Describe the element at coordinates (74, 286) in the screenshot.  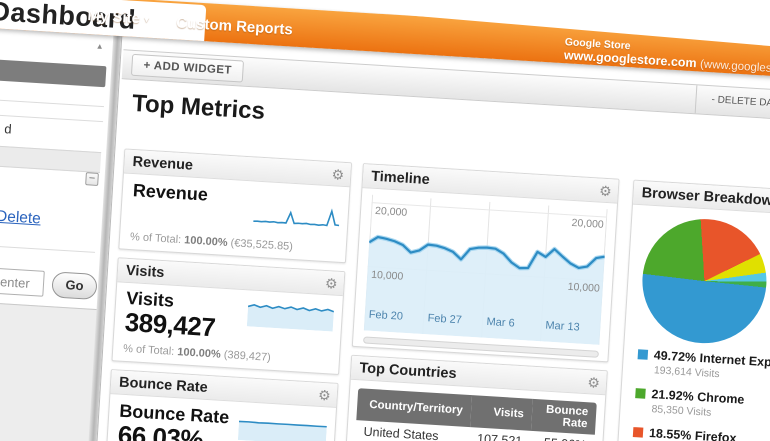
I see `go-button: Go` at that location.